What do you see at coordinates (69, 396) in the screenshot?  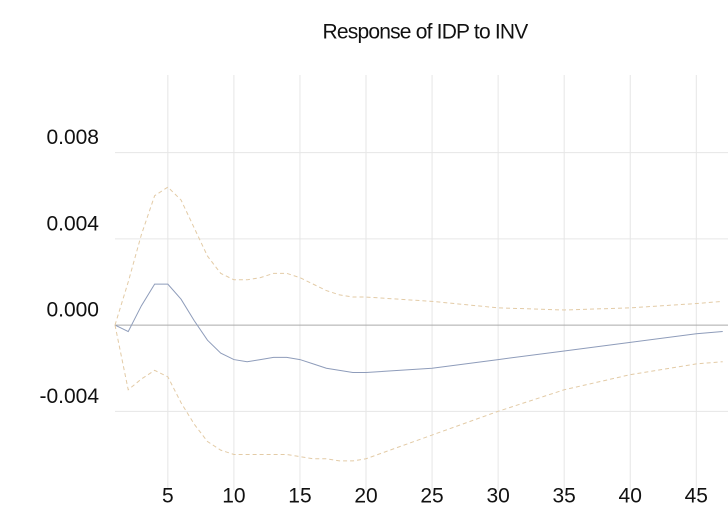 I see `y-tick-label: -0.004` at bounding box center [69, 396].